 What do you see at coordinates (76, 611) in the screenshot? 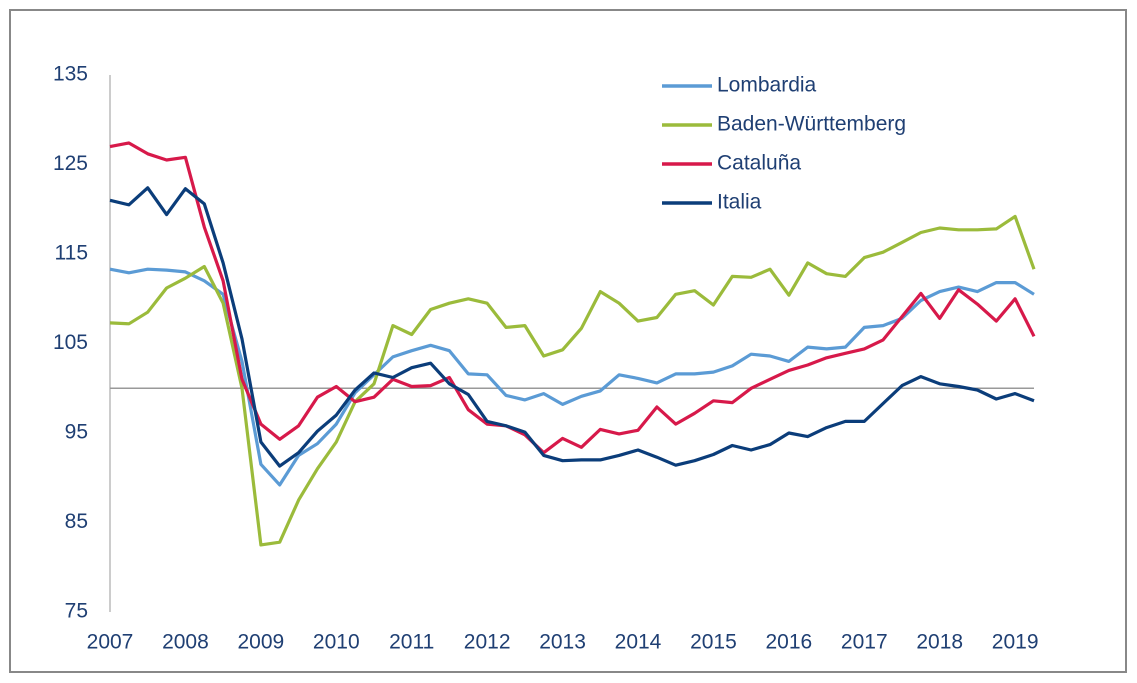
I see `y-tick-label: 75` at bounding box center [76, 611].